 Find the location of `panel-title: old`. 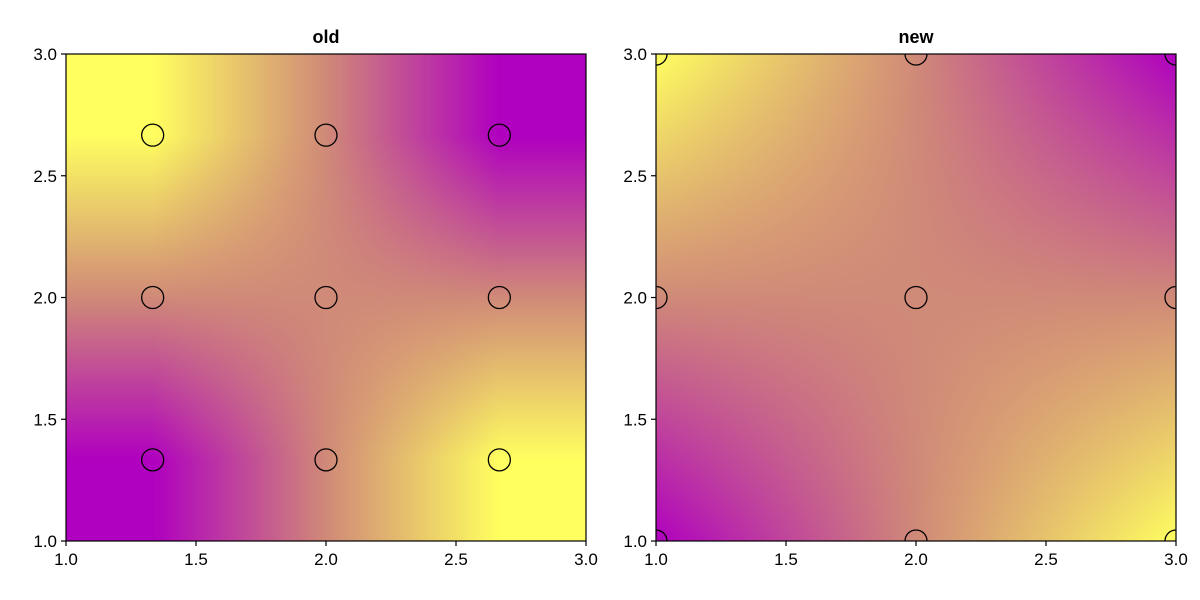

panel-title: old is located at coordinates (326, 37).